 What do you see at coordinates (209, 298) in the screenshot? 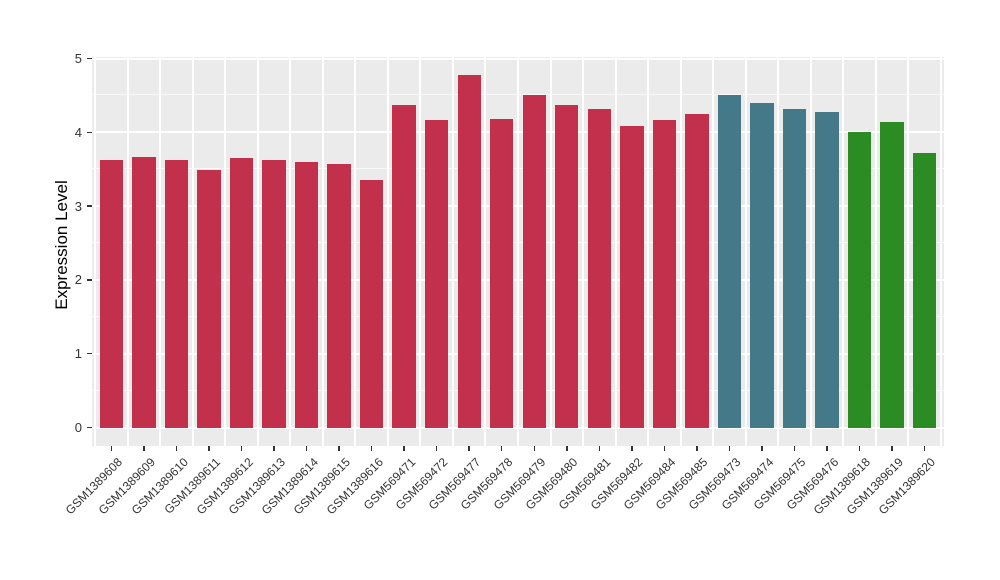
I see `bar-GSM1389611` at bounding box center [209, 298].